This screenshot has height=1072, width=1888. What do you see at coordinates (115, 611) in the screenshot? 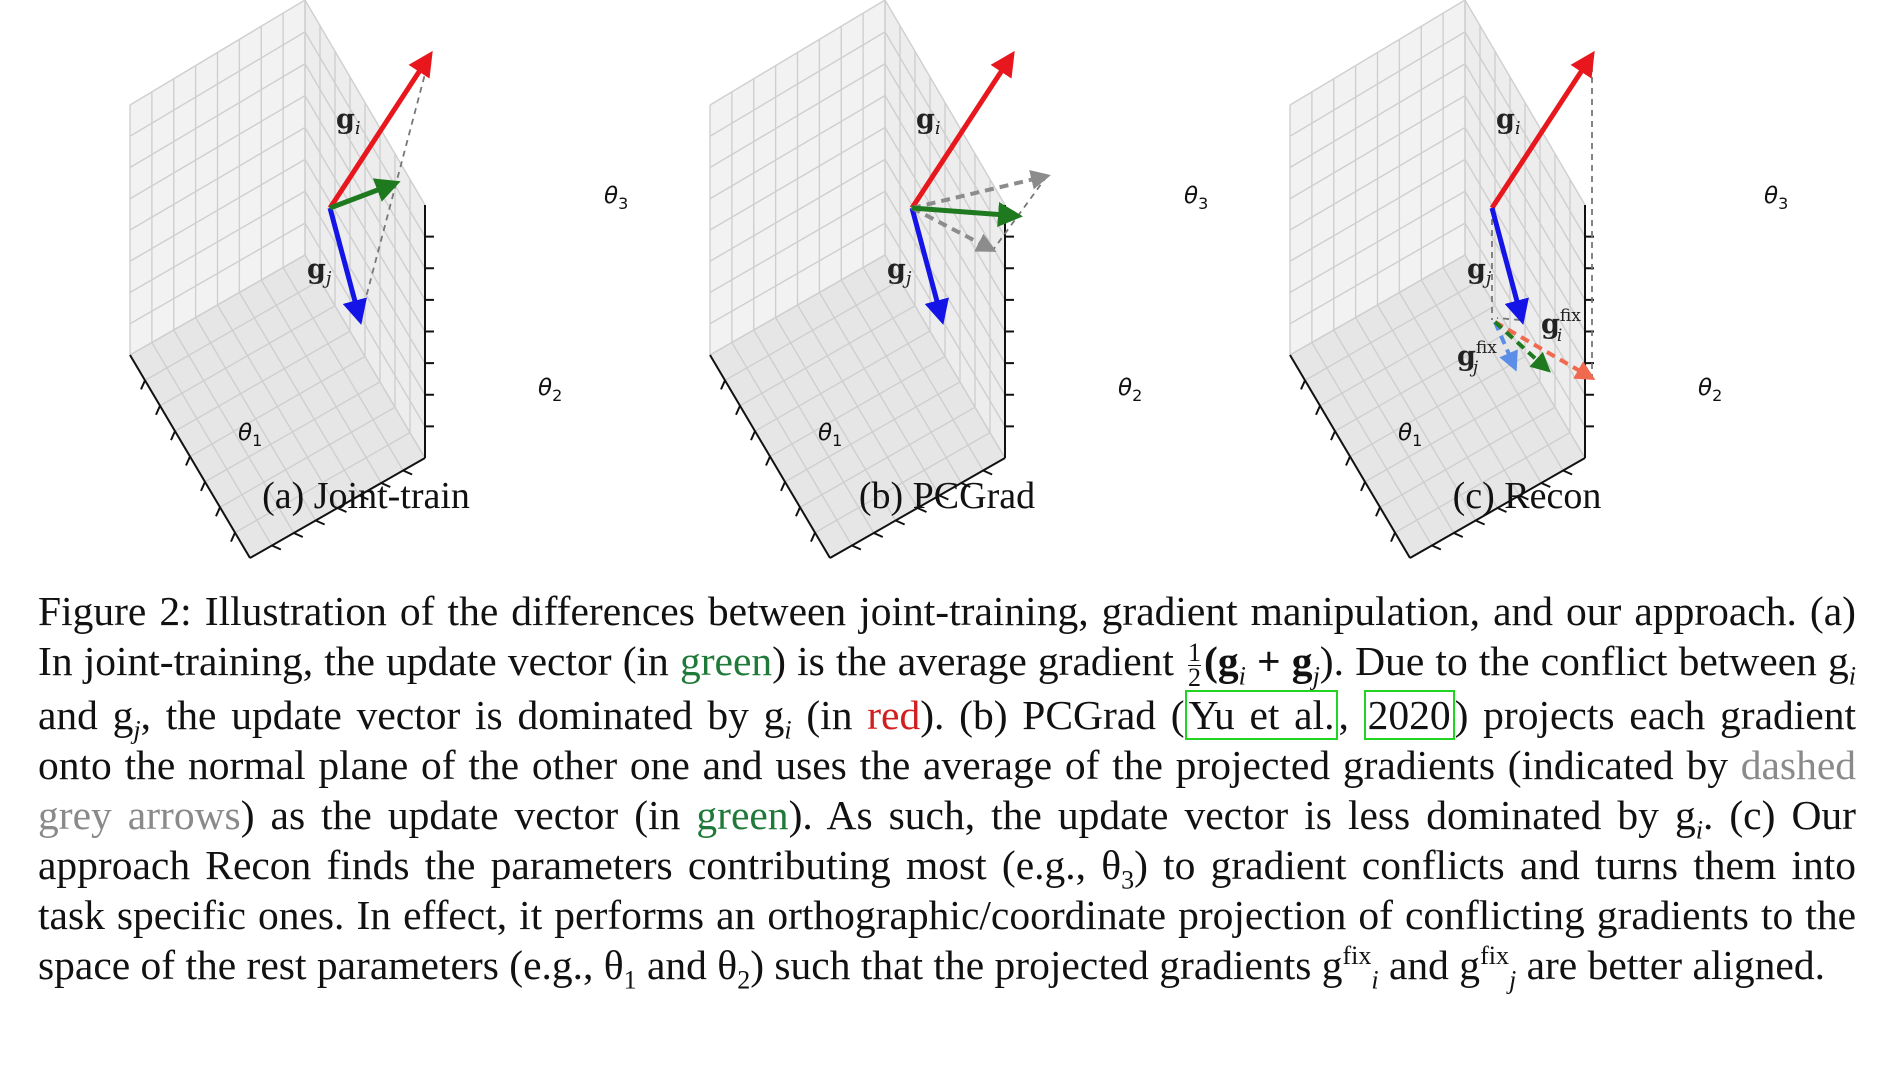
I see `caption-label: Figure 2:` at bounding box center [115, 611].